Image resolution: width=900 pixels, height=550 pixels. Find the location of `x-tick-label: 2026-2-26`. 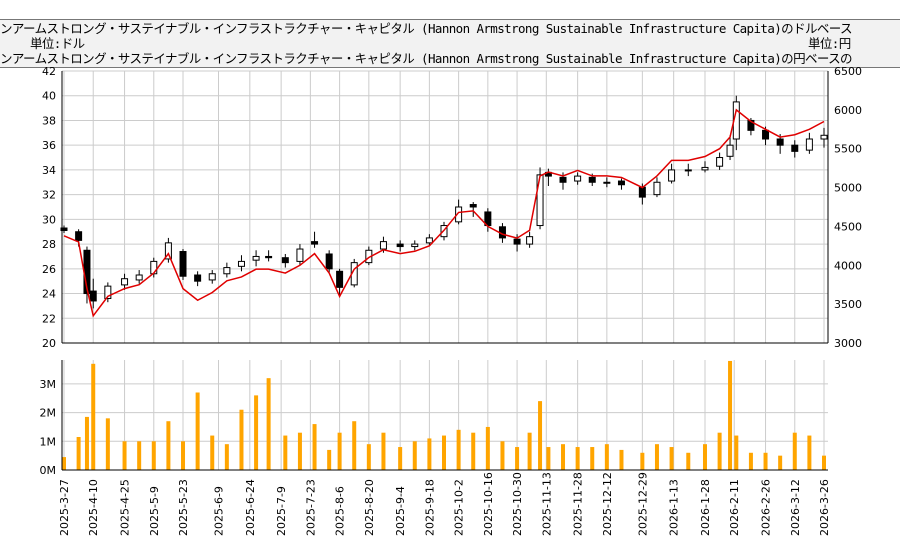

x-tick-label: 2026-2-26 is located at coordinates (766, 507).